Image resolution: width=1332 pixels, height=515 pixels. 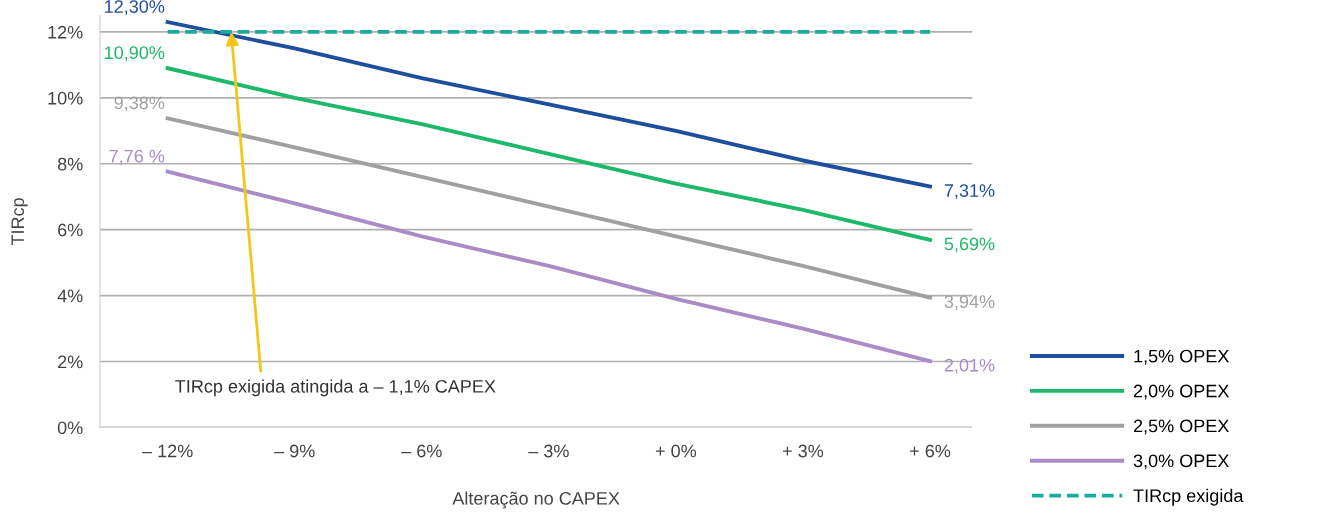 I want to click on x-tick-label: + 6%, so click(x=930, y=451).